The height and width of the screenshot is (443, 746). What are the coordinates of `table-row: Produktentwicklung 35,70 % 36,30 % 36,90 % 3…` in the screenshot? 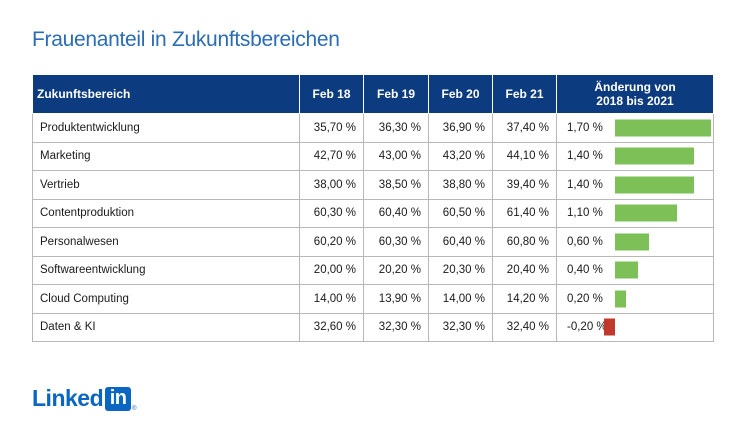 It's located at (373, 128).